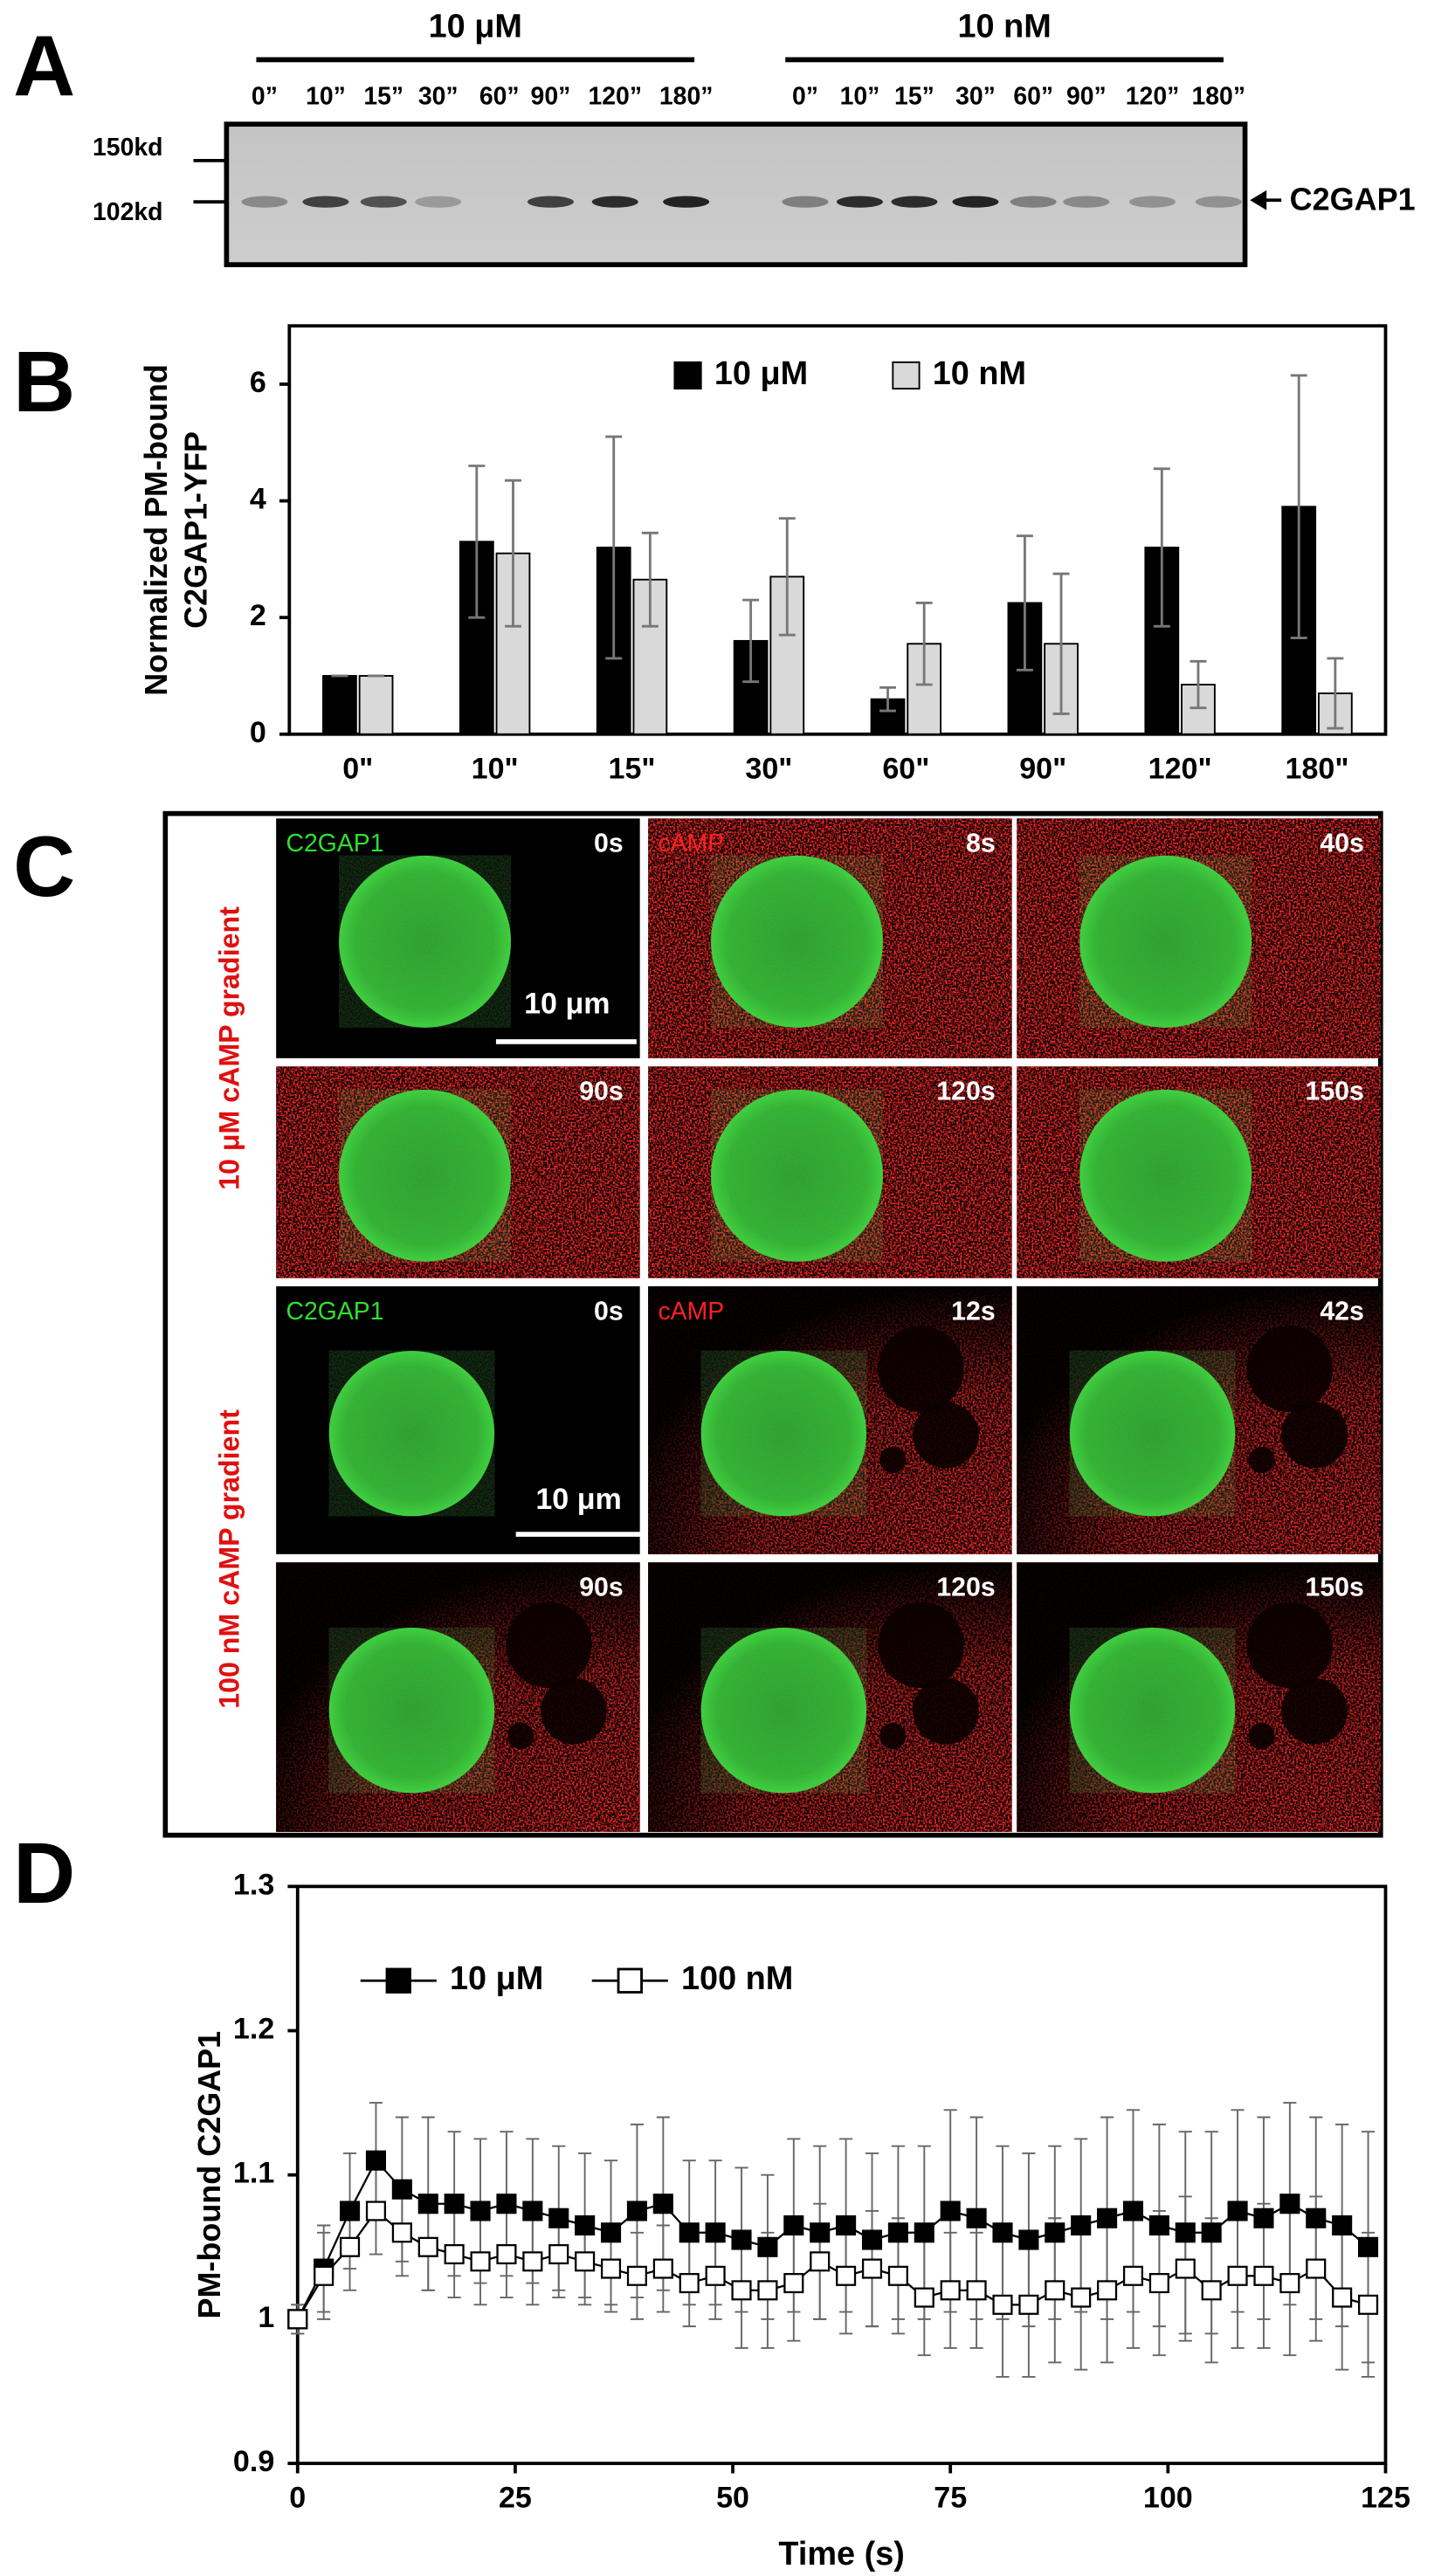 This screenshot has width=1455, height=2576. Describe the element at coordinates (1335, 1588) in the screenshot. I see `time-label: 150s` at that location.